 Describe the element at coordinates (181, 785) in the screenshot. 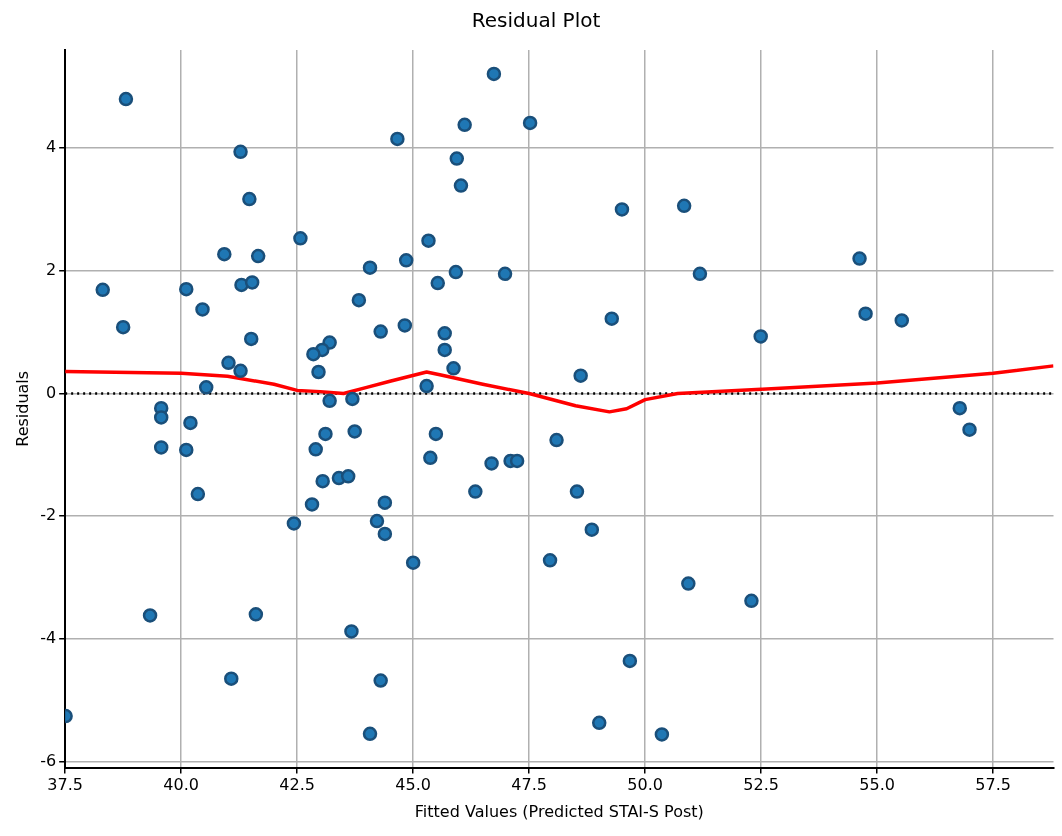

I see `x-tick-label: 40.0` at that location.